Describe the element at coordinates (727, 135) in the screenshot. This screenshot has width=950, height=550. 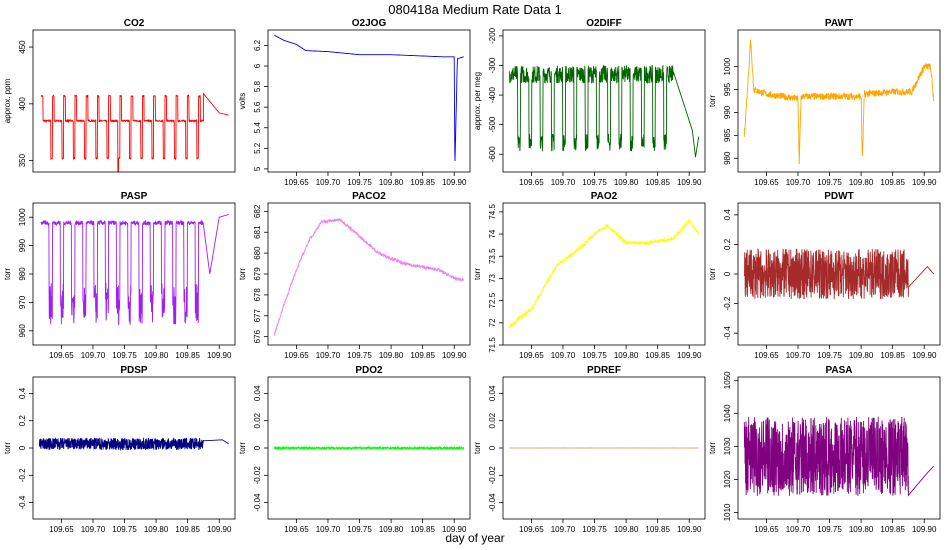
I see `y-tick-label: 985` at that location.